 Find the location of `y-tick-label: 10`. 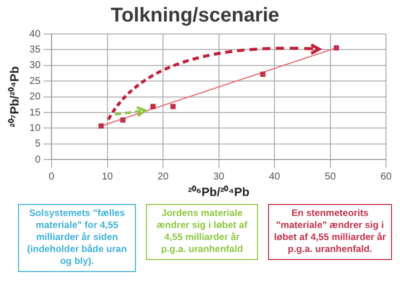

y-tick-label: 10 is located at coordinates (35, 128).